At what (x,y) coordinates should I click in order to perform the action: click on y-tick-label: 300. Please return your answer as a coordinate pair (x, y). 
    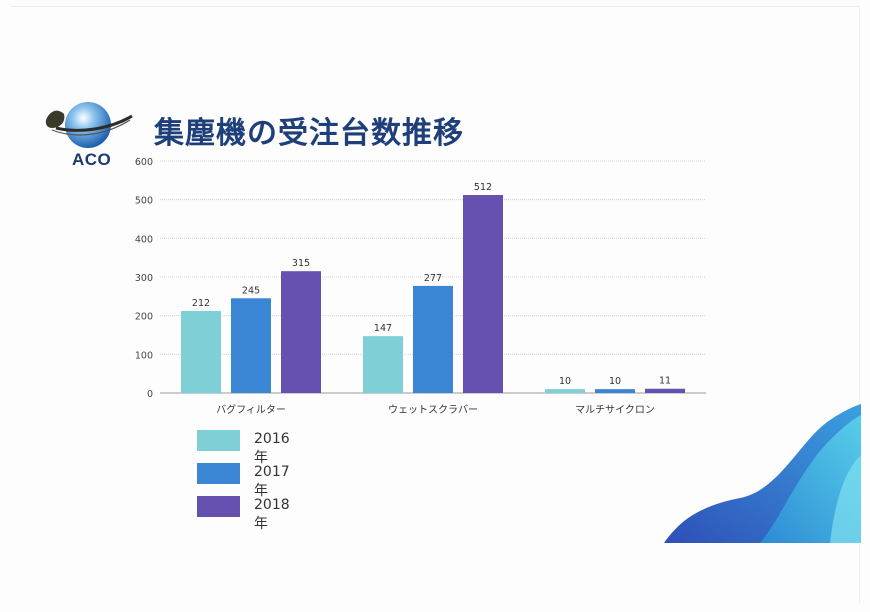
    Looking at the image, I should click on (144, 278).